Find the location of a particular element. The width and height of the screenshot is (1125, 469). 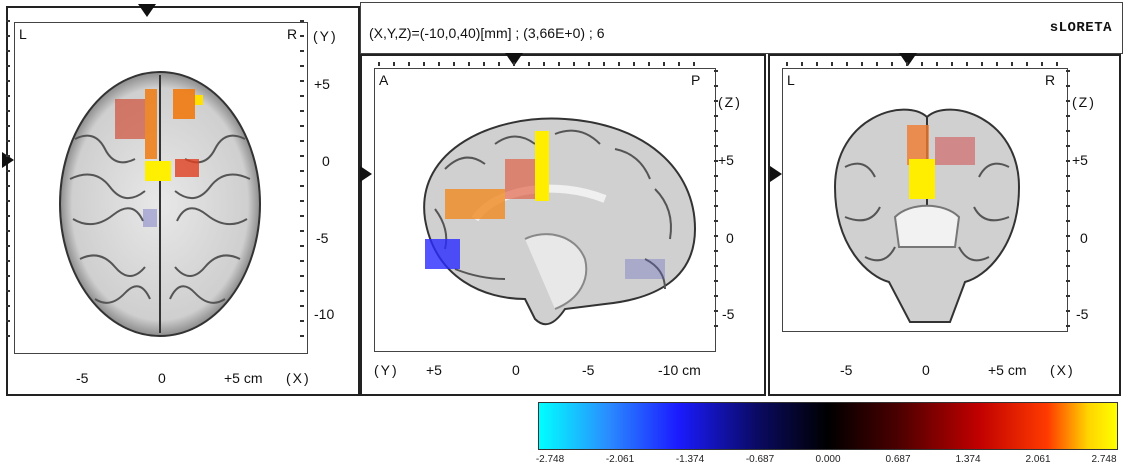

colorbar-tick-label: -1.374 is located at coordinates (690, 459).